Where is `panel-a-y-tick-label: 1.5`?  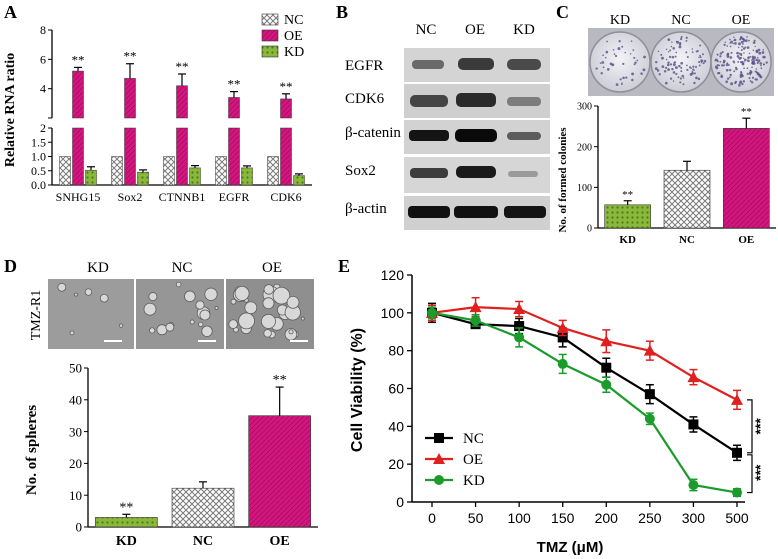 panel-a-y-tick-label: 1.5 is located at coordinates (38, 142).